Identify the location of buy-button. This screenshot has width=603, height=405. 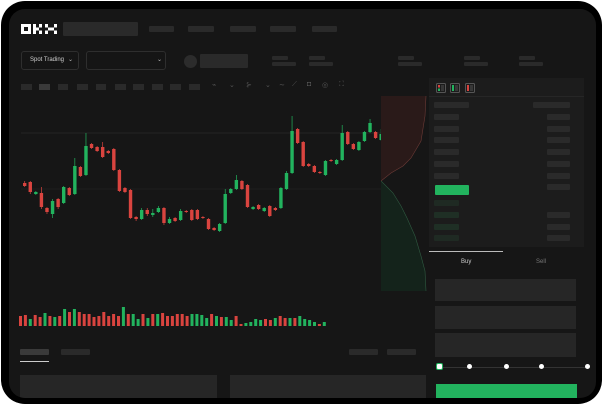
(506, 391).